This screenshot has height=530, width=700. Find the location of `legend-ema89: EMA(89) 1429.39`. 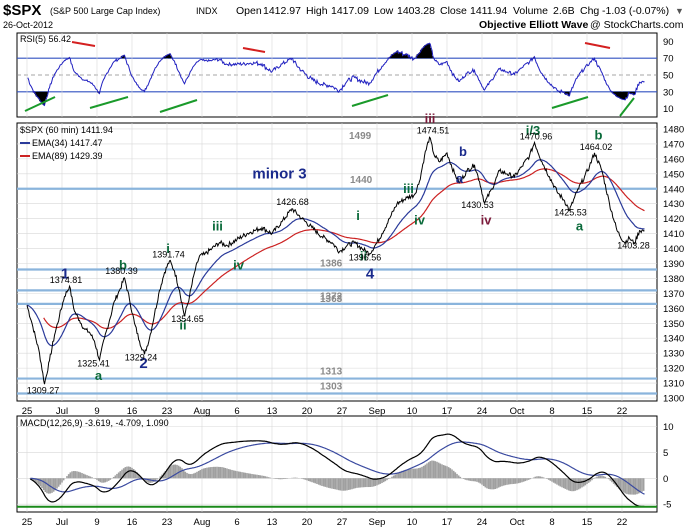

legend-ema89: EMA(89) 1429.39 is located at coordinates (67, 156).